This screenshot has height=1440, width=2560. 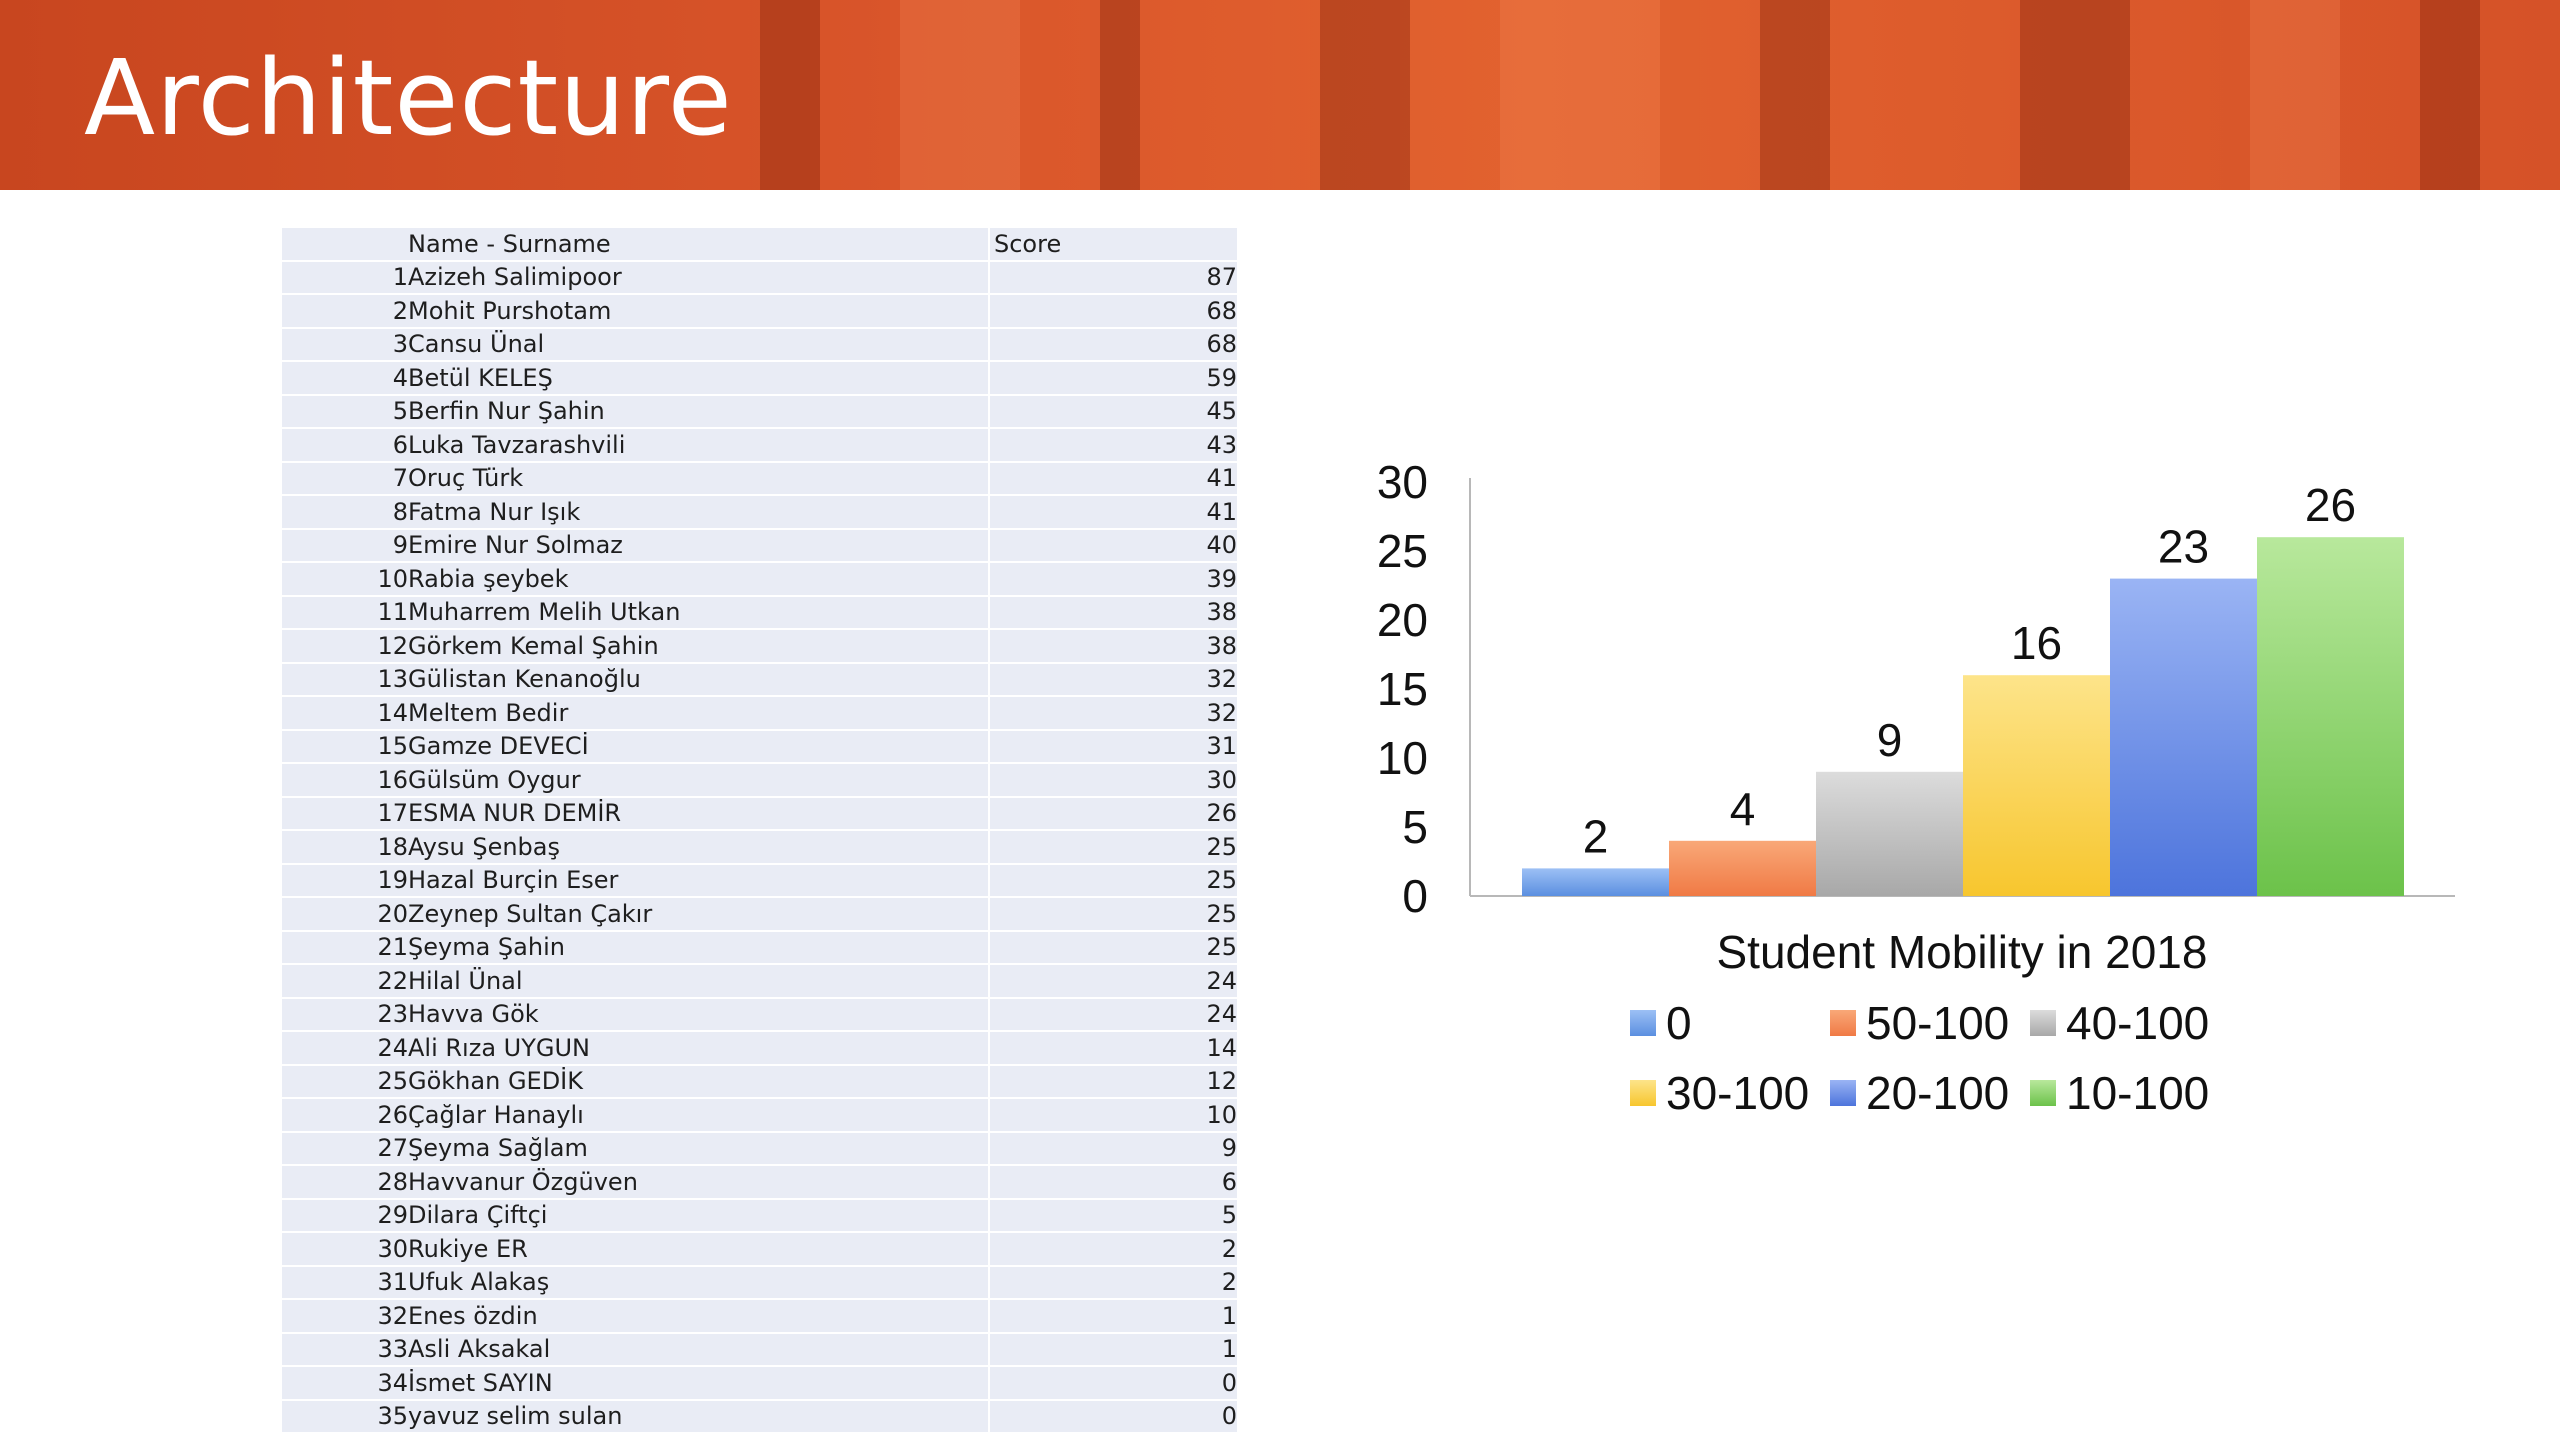 What do you see at coordinates (1730, 1023) in the screenshot?
I see `legend-item: 0` at bounding box center [1730, 1023].